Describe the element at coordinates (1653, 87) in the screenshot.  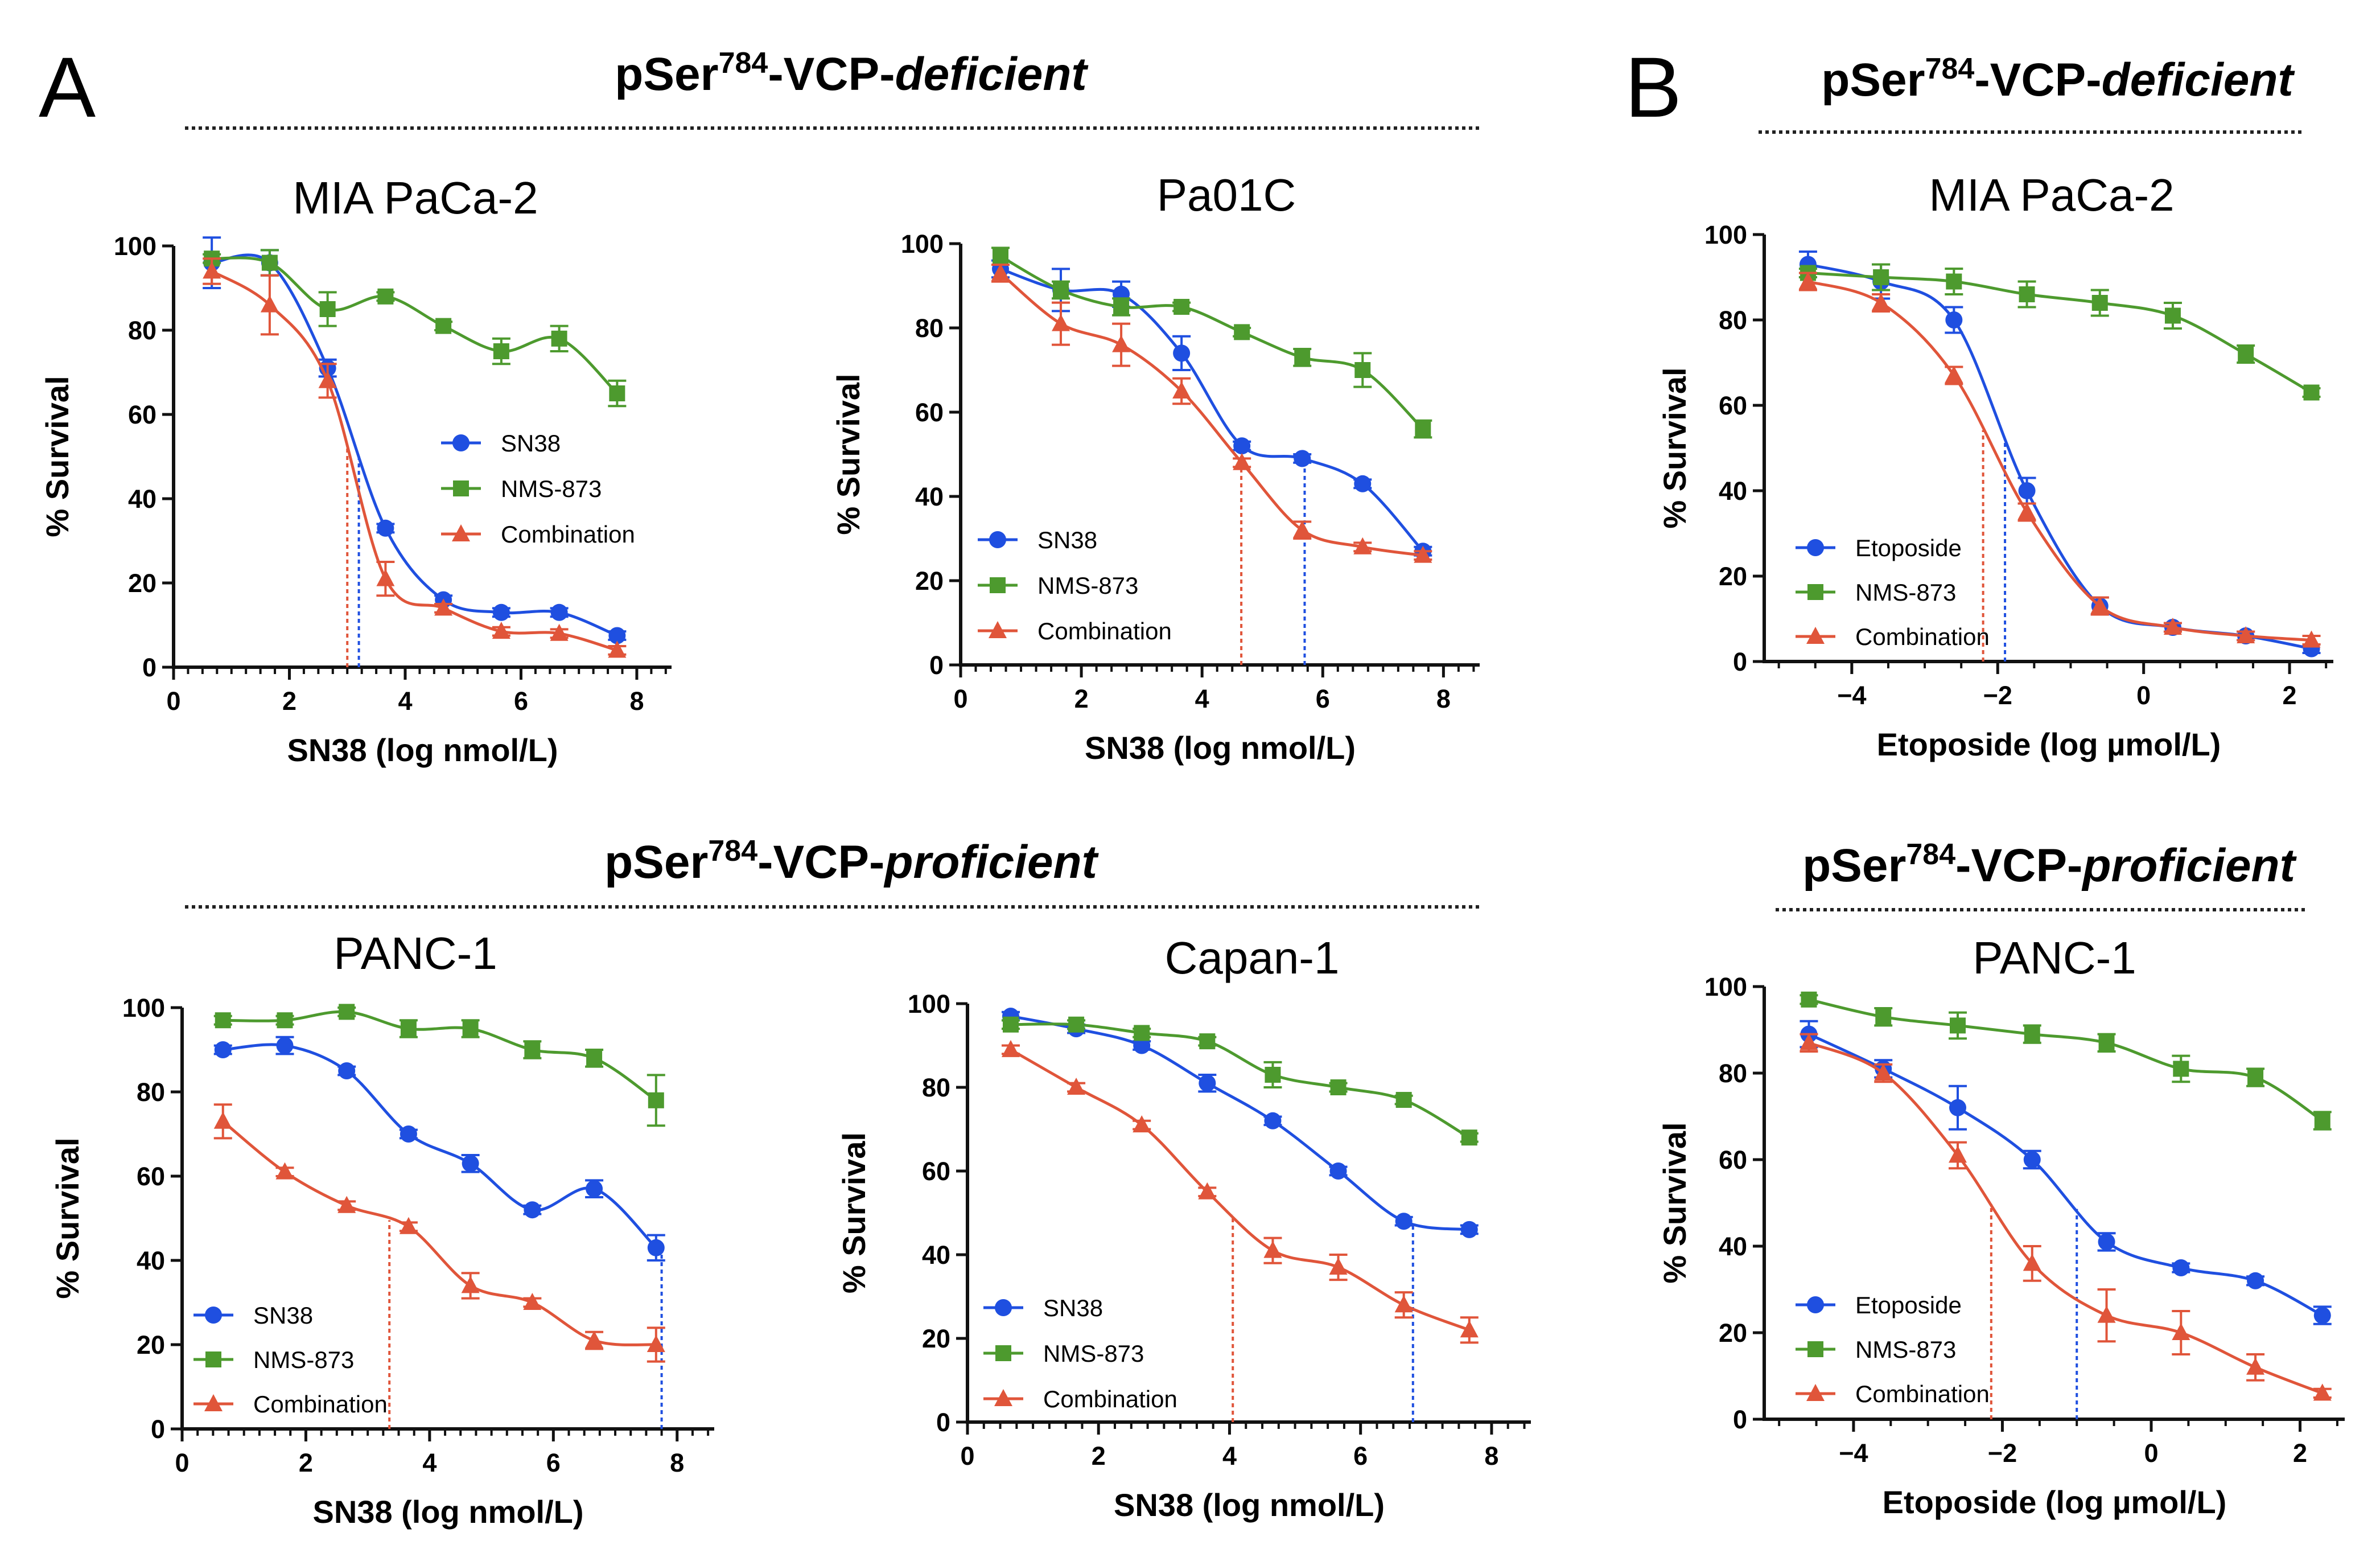
I see `panel-letter-b: B` at that location.